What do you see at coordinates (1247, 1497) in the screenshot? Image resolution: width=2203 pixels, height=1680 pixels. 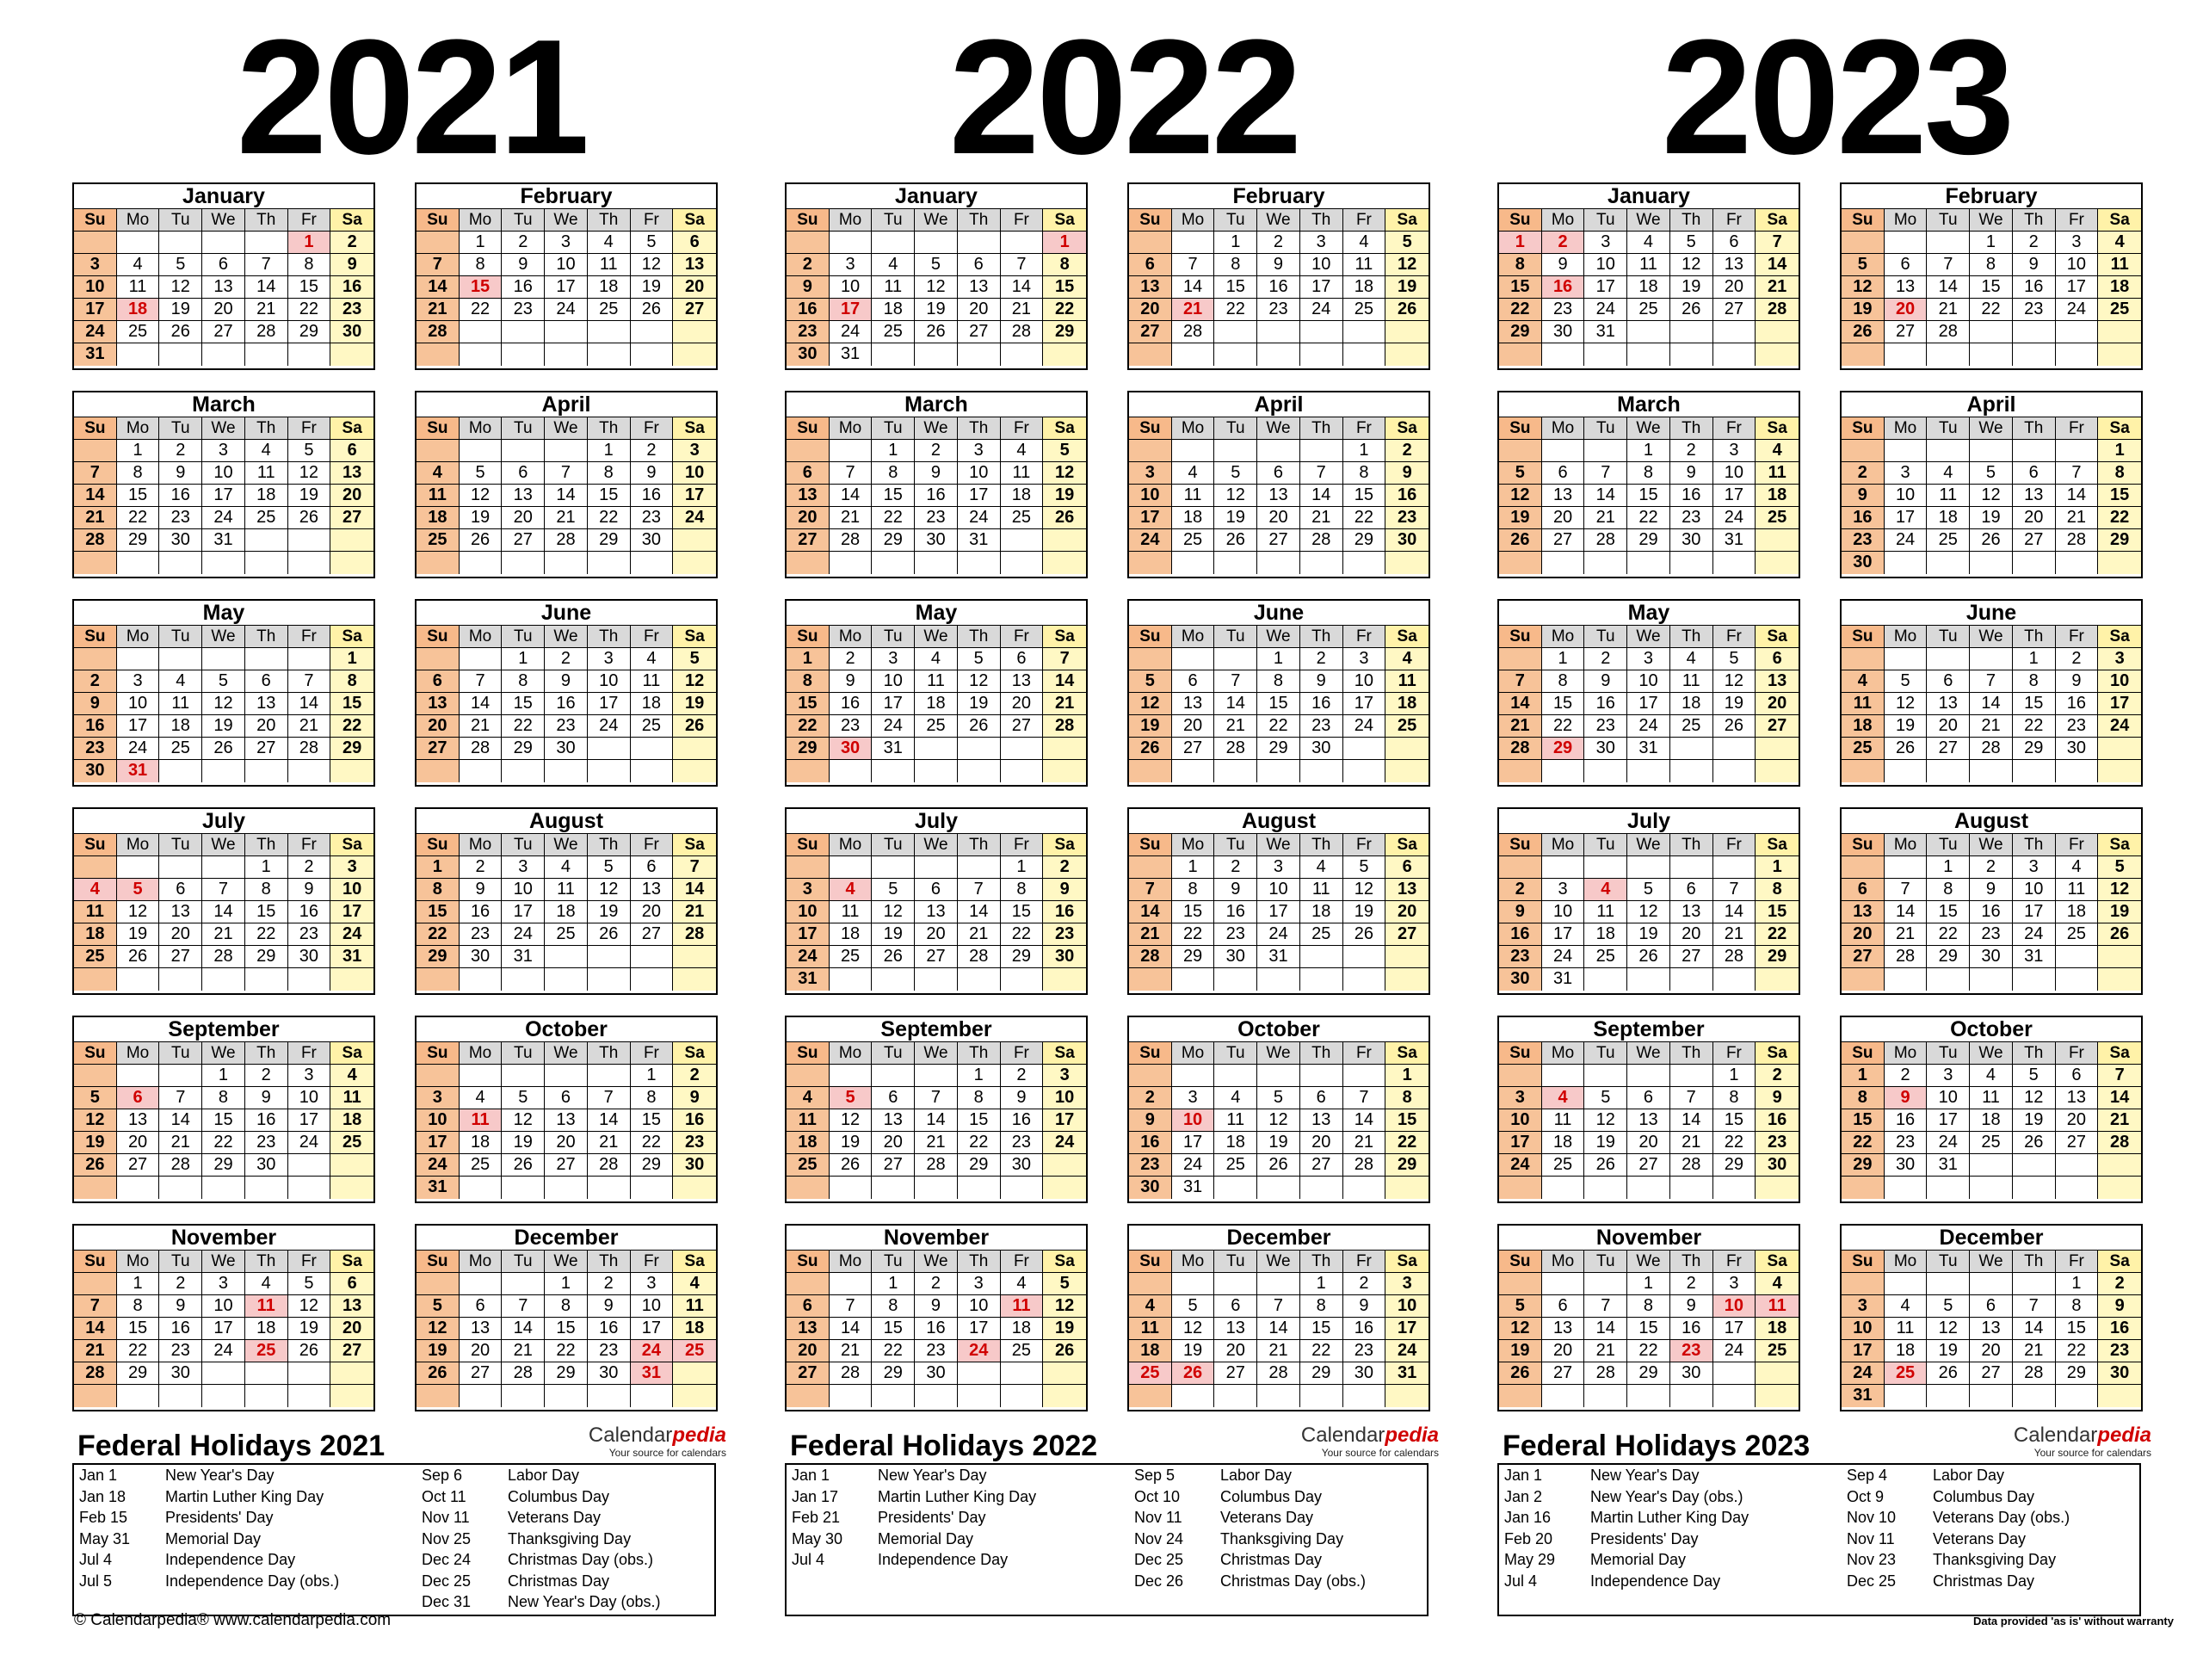 I see `holiday-row: Oct 10 Columbus Day` at bounding box center [1247, 1497].